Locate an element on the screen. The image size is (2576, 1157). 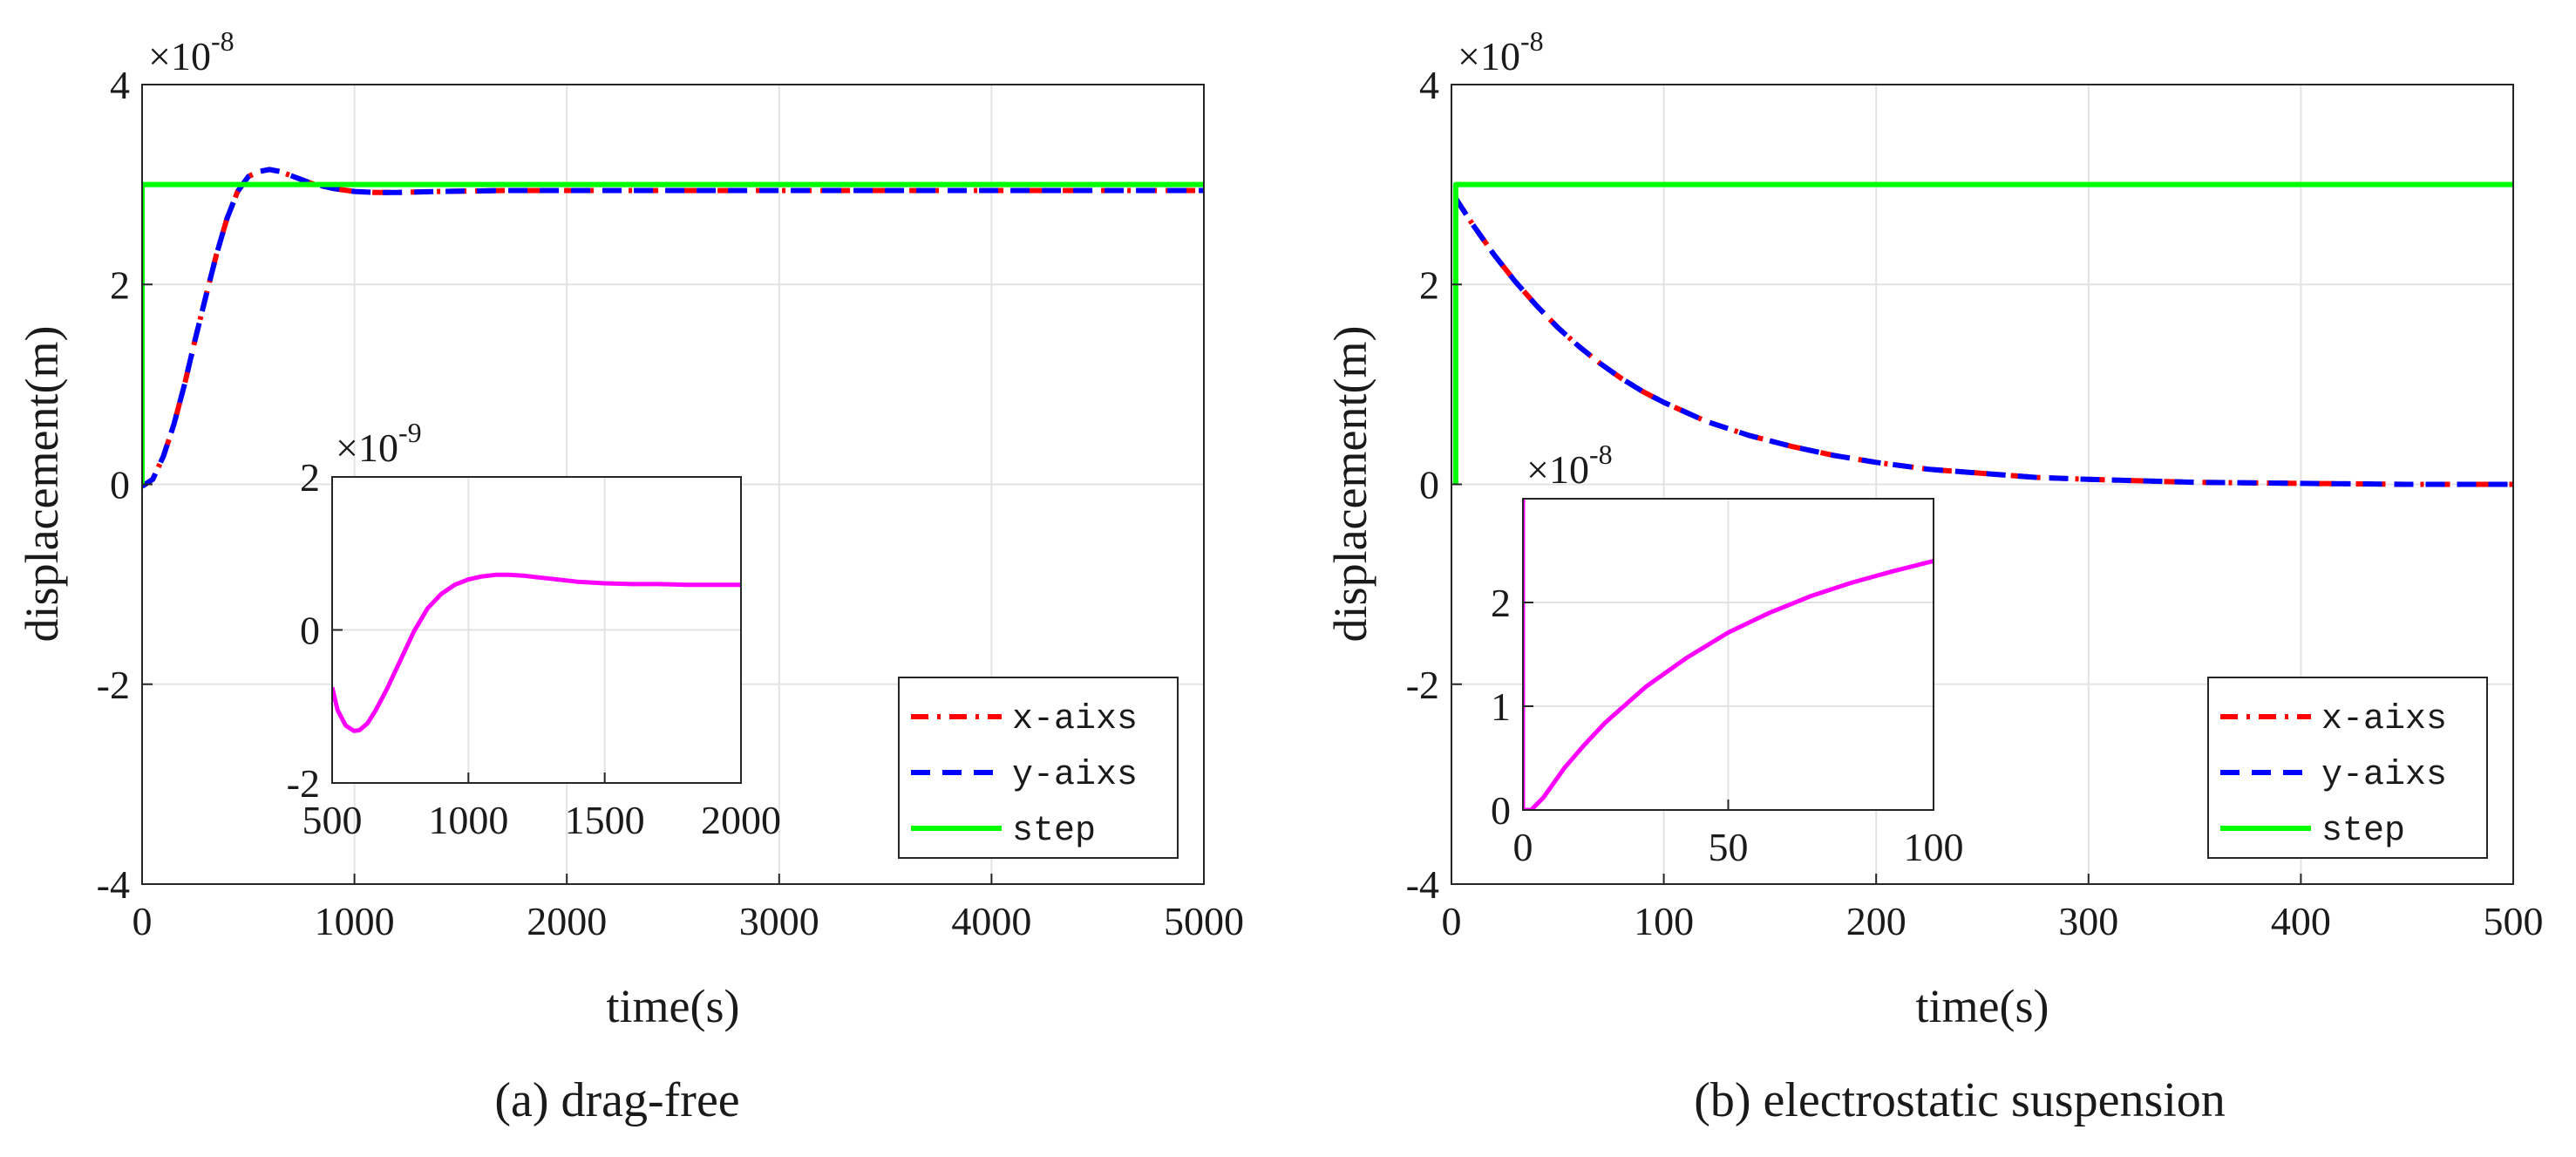
chartb-y-exponent-base: ×10 is located at coordinates (1489, 56).